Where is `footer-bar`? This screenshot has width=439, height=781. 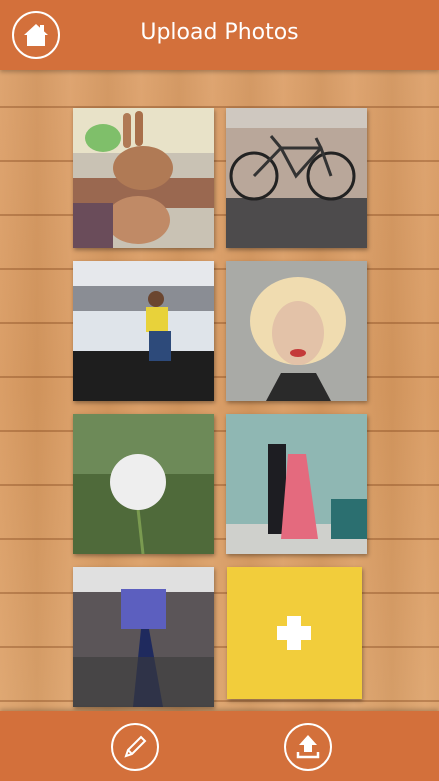
footer-bar is located at coordinates (219, 746).